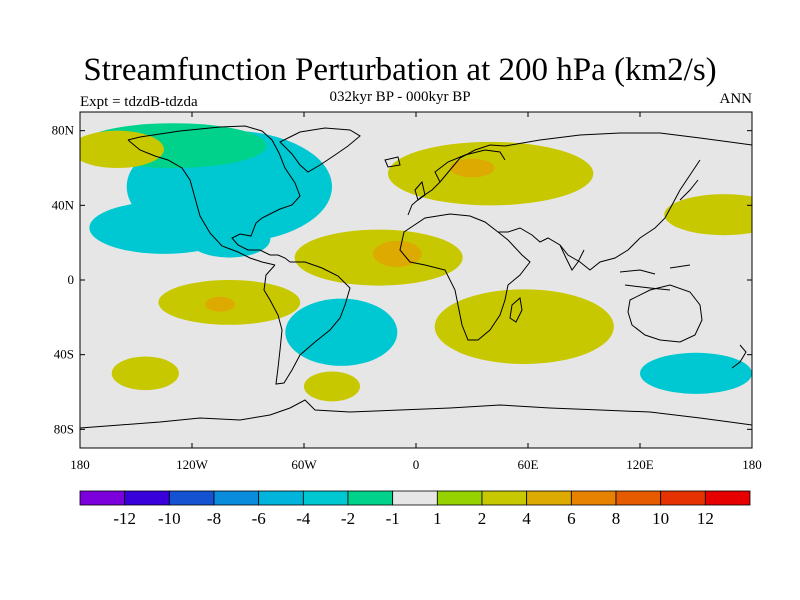  I want to click on colorbar-label: -4, so click(303, 518).